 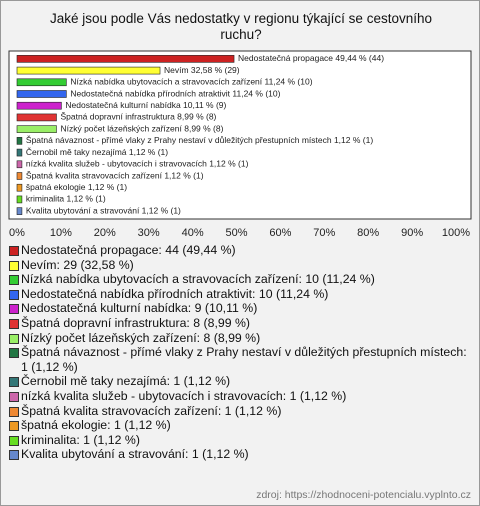 I want to click on x-tick-label: 90%, so click(x=412, y=233).